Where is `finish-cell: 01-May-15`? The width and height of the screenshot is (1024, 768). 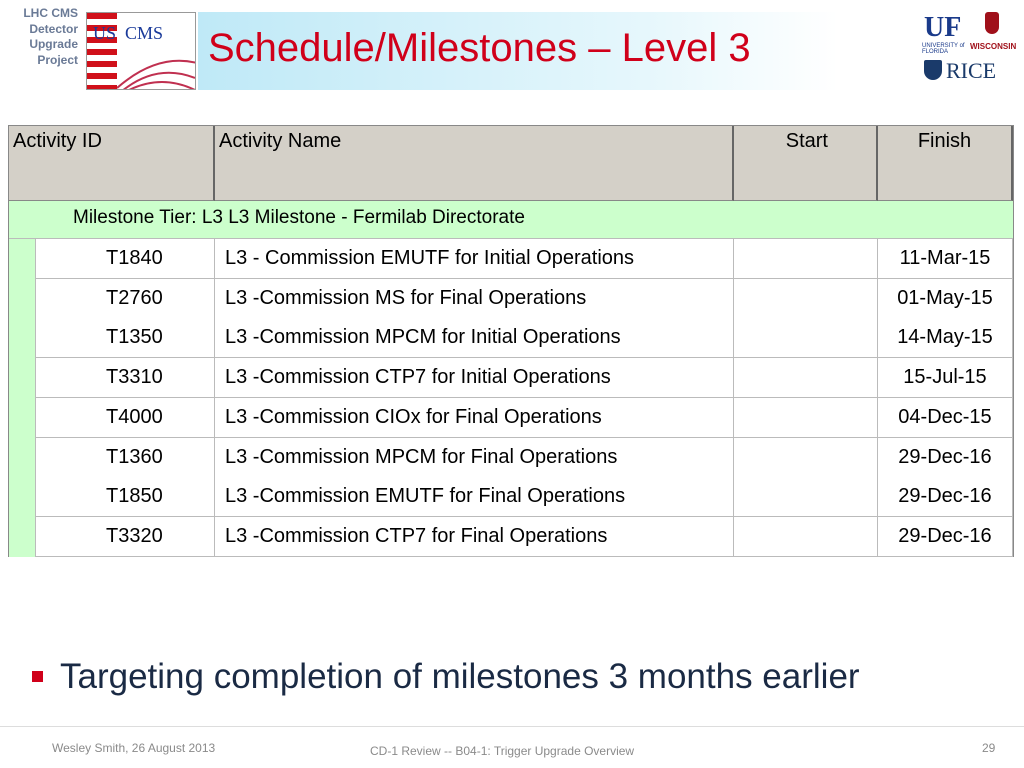
finish-cell: 01-May-15 is located at coordinates (945, 298).